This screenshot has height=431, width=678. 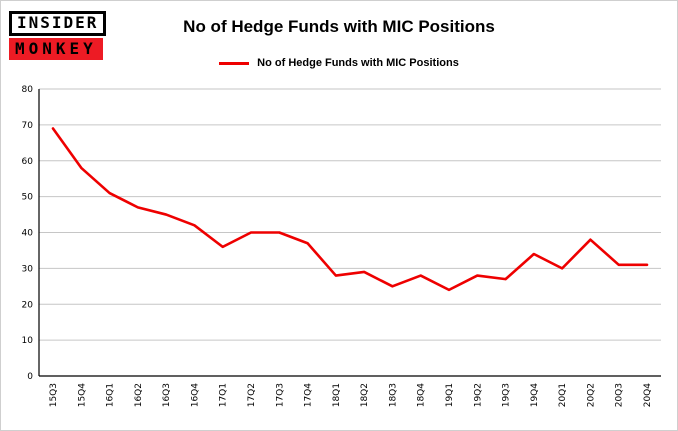 I want to click on x-tick-label: 18Q4, so click(x=422, y=395).